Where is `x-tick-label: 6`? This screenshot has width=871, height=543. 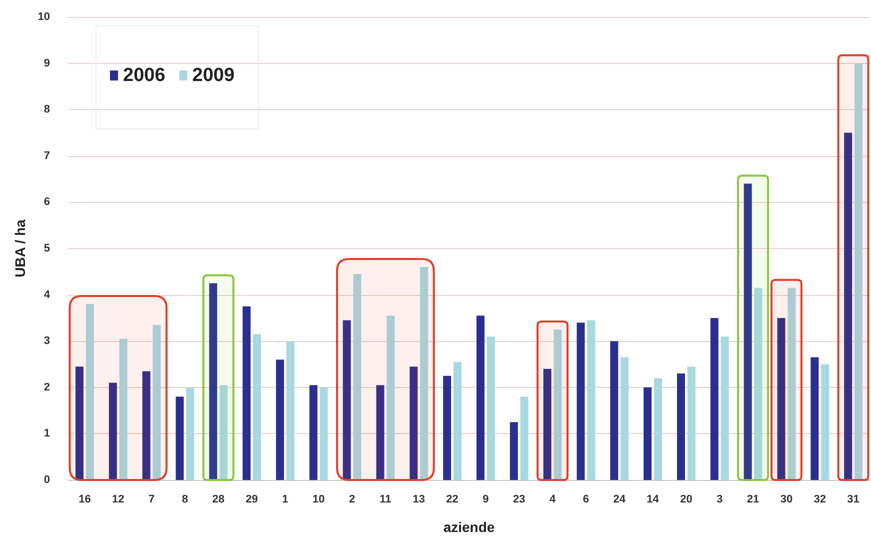 x-tick-label: 6 is located at coordinates (586, 500).